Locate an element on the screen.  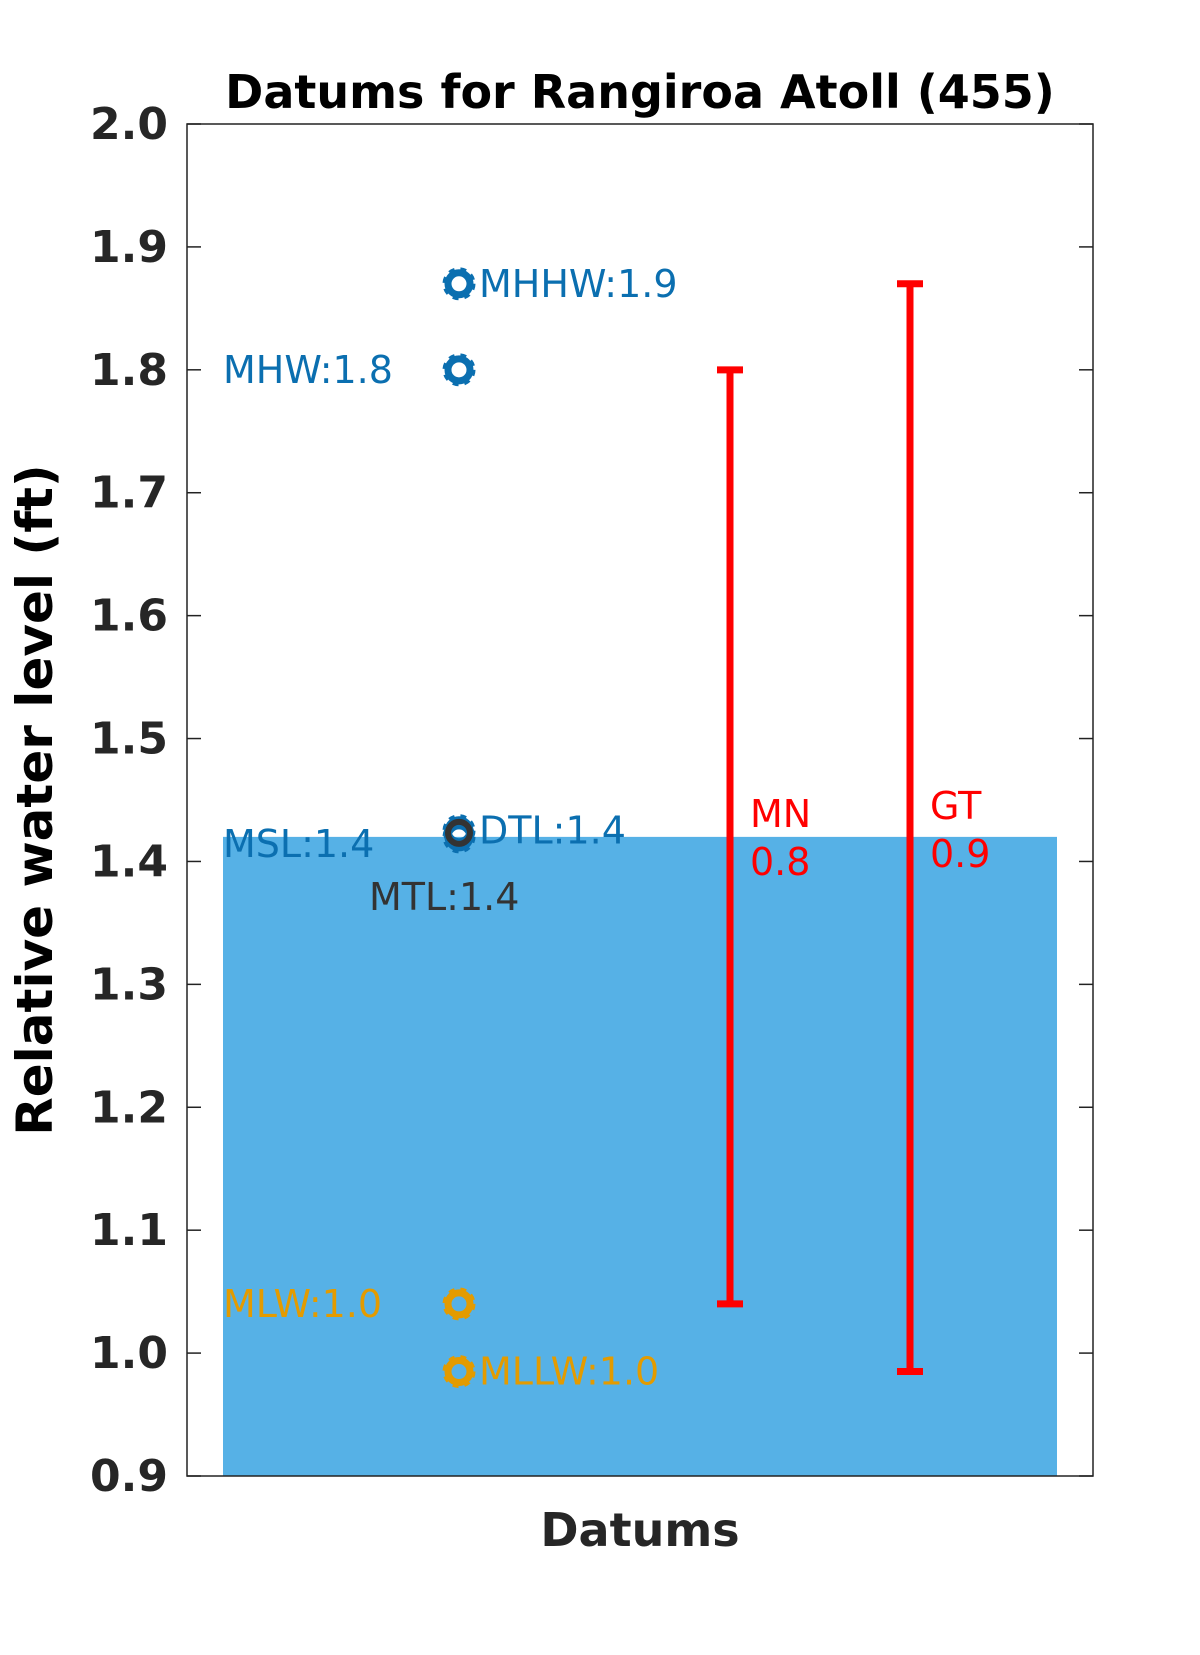
y-tick-label: 1.3 is located at coordinates (129, 984).